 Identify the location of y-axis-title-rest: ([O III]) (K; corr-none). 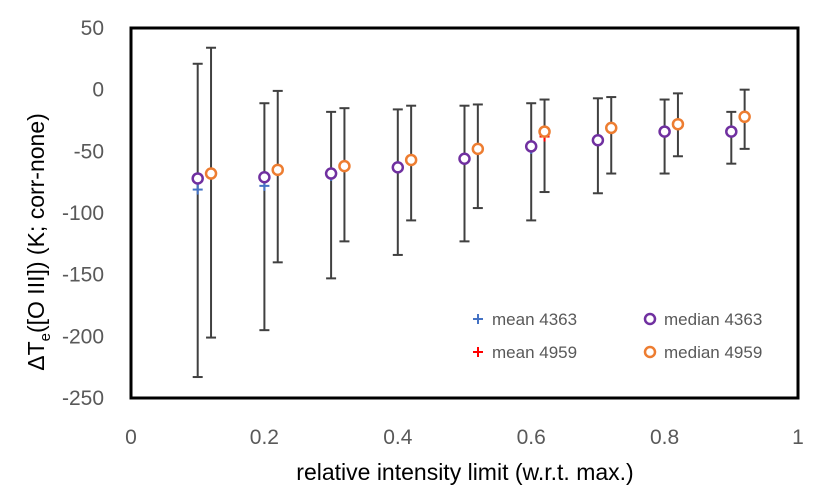
(36, 223).